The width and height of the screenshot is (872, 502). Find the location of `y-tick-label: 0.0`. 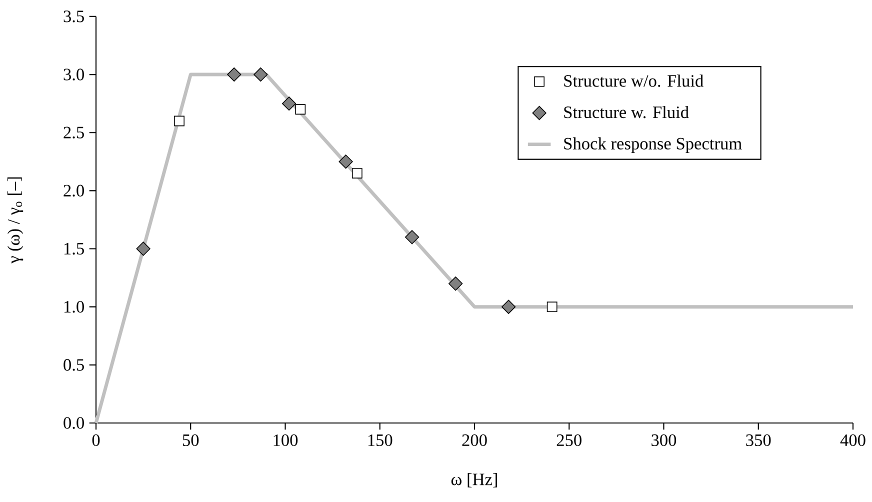

y-tick-label: 0.0 is located at coordinates (74, 423).